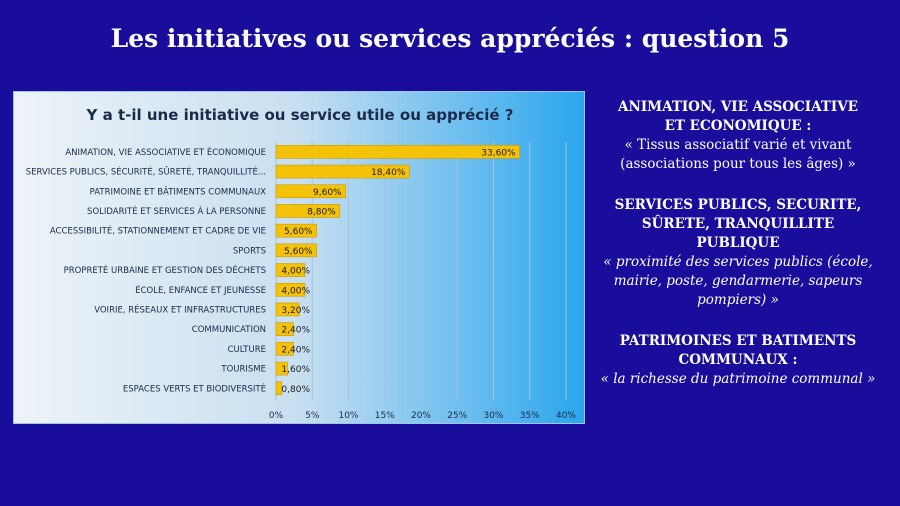 The image size is (900, 506). Describe the element at coordinates (738, 243) in the screenshot. I see `side-text-heading: PUBLIQUE` at that location.